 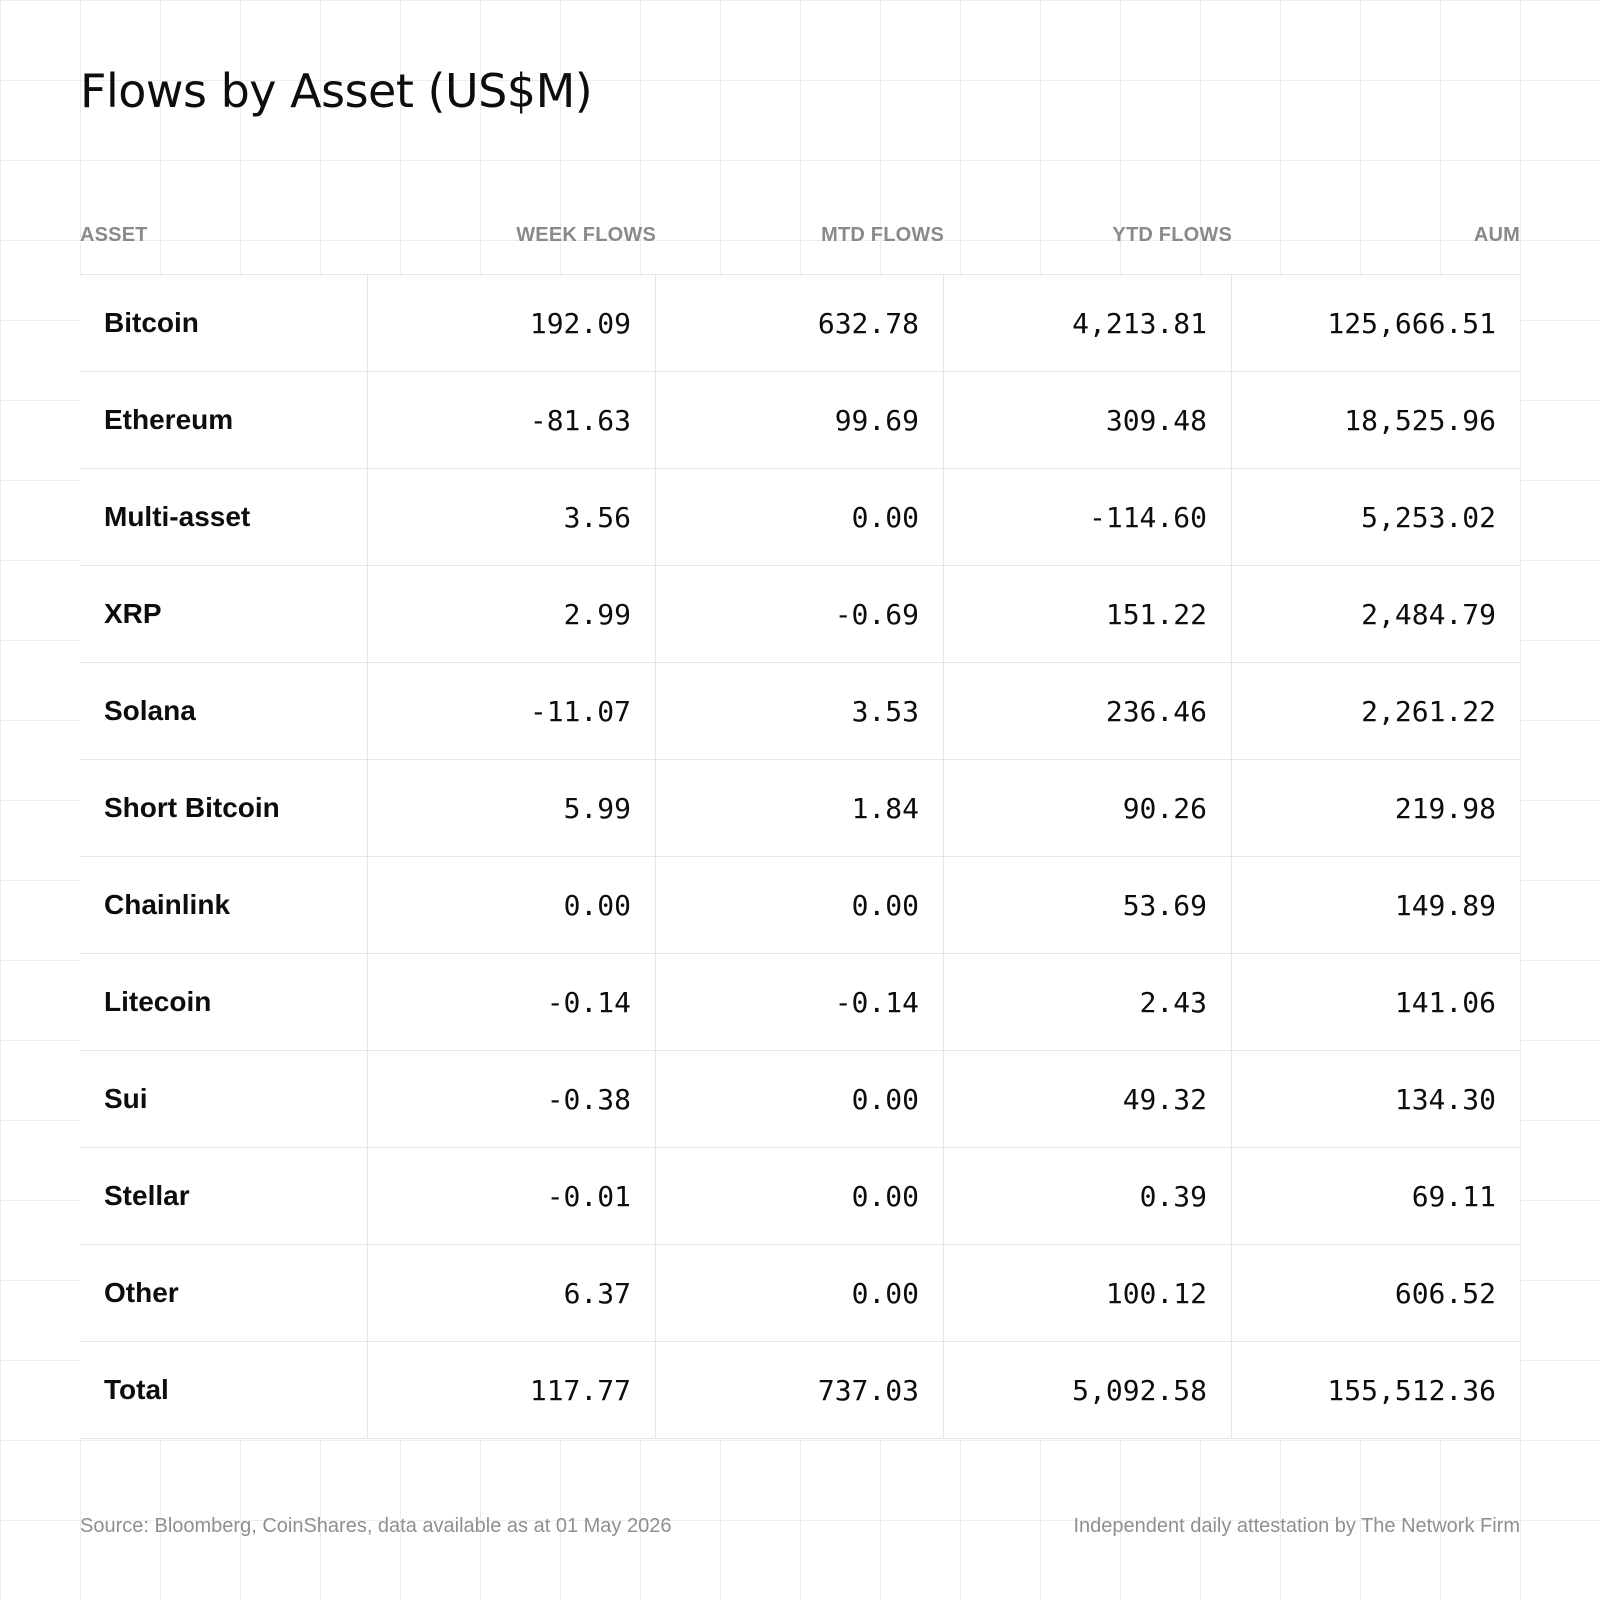 What do you see at coordinates (512, 808) in the screenshot?
I see `cell-week-flows: 5.99` at bounding box center [512, 808].